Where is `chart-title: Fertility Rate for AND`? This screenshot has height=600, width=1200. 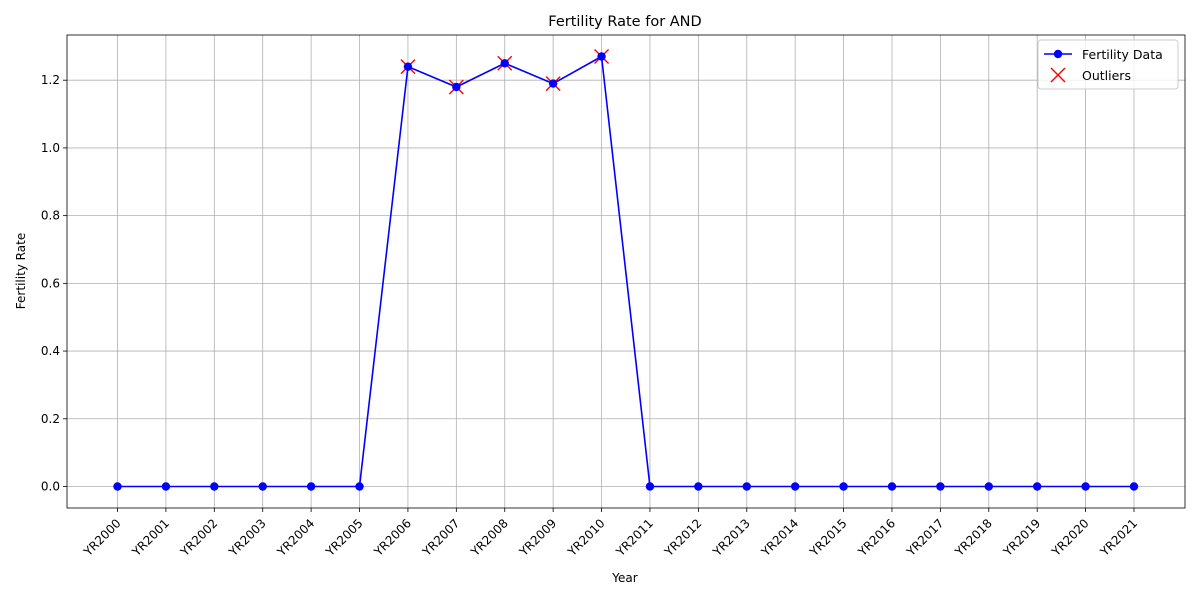
chart-title: Fertility Rate for AND is located at coordinates (624, 22).